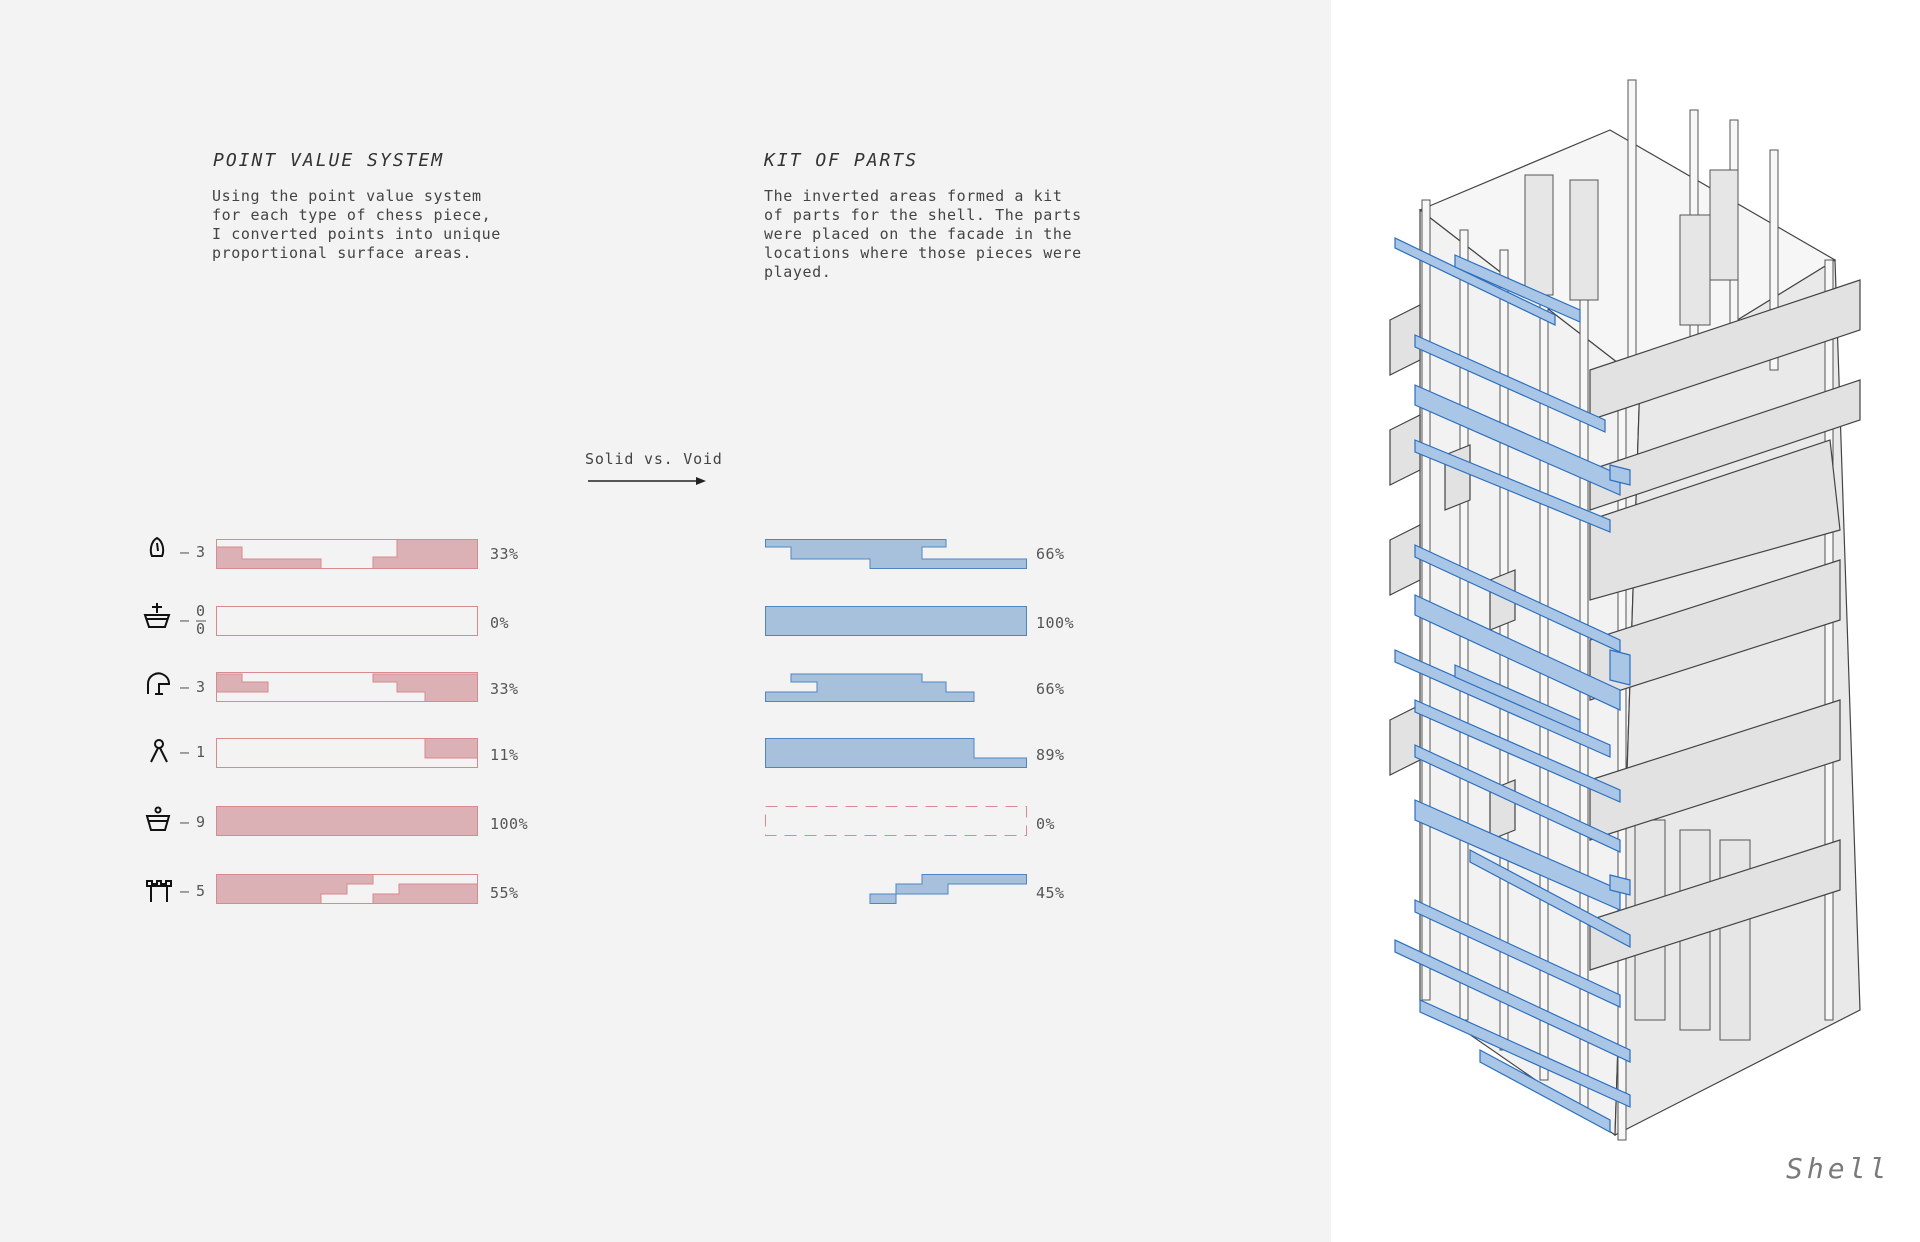 The image size is (1920, 1242). What do you see at coordinates (201, 611) in the screenshot?
I see `row-2-score-top: 0` at bounding box center [201, 611].